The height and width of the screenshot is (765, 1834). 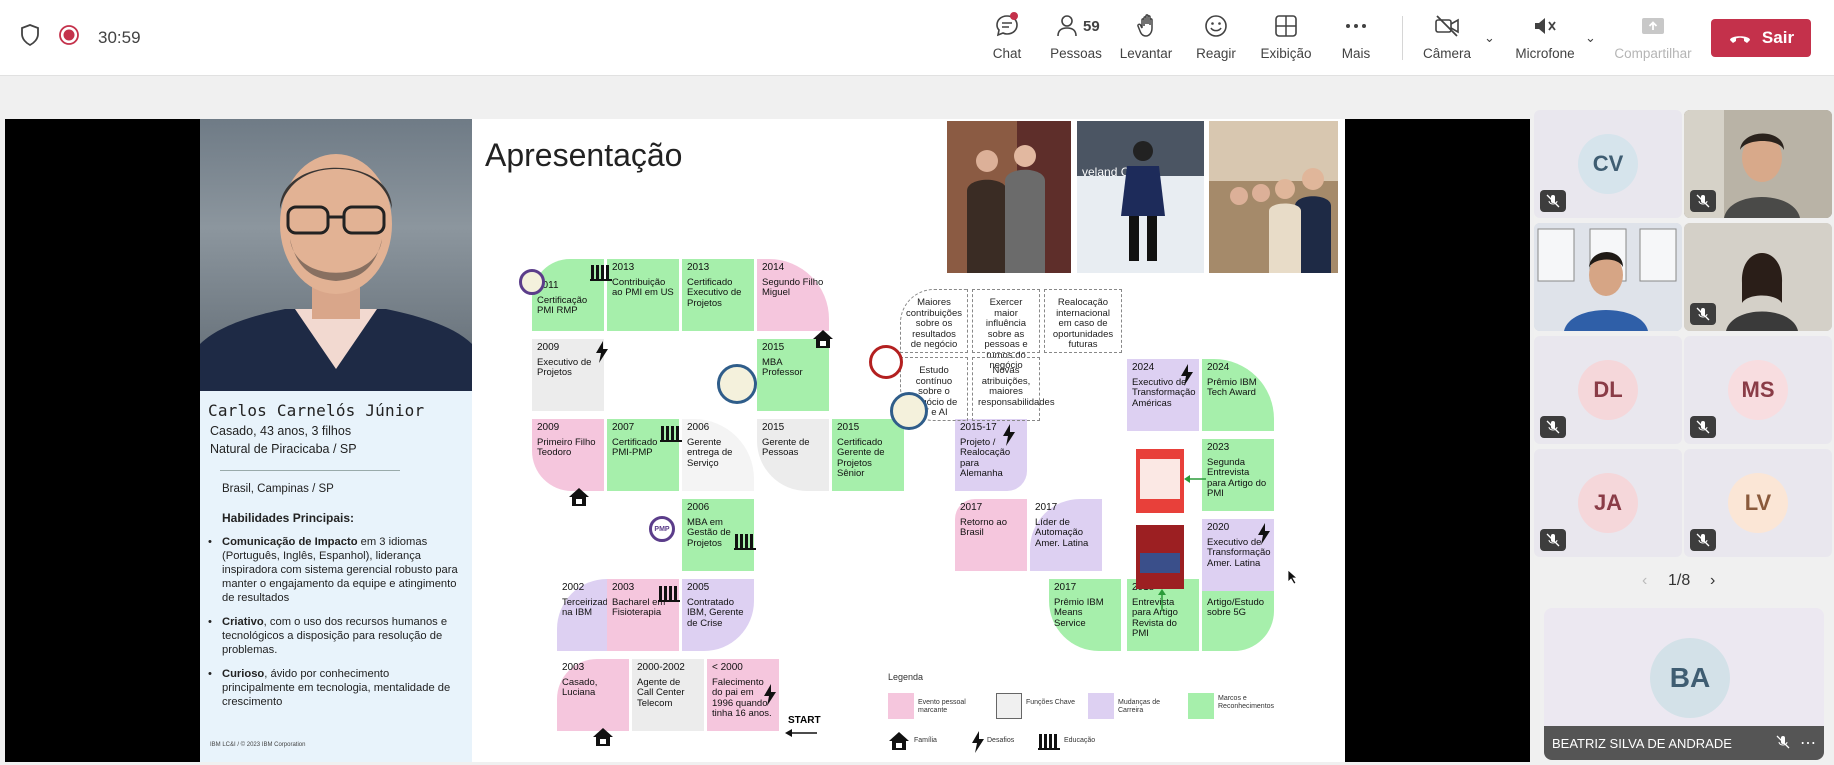 I want to click on legend-swatch-purple, so click(x=1101, y=706).